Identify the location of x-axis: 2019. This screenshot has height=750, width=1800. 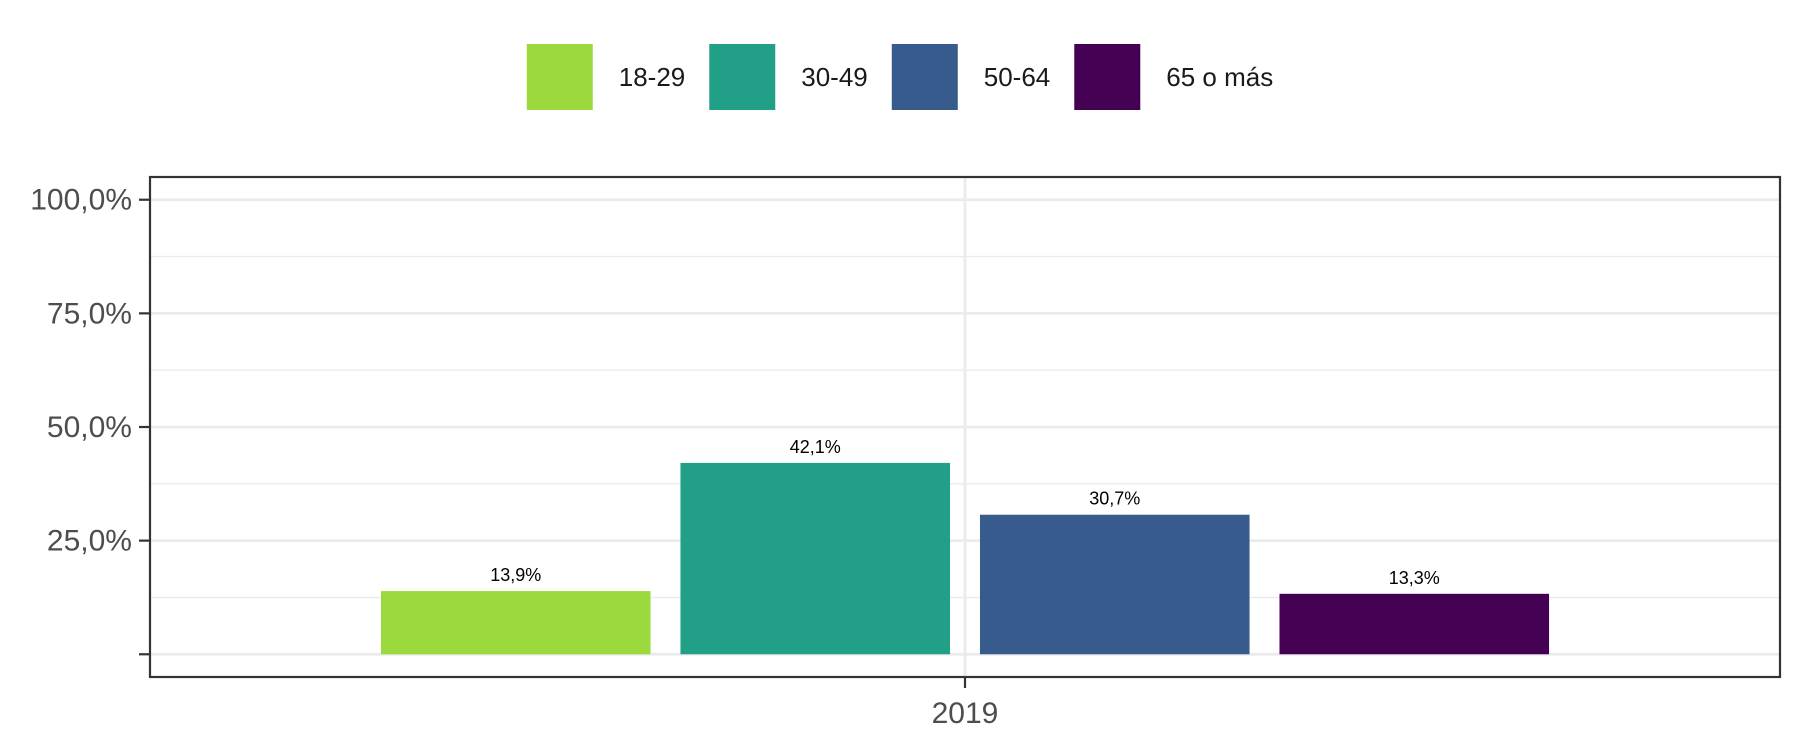
(965, 703).